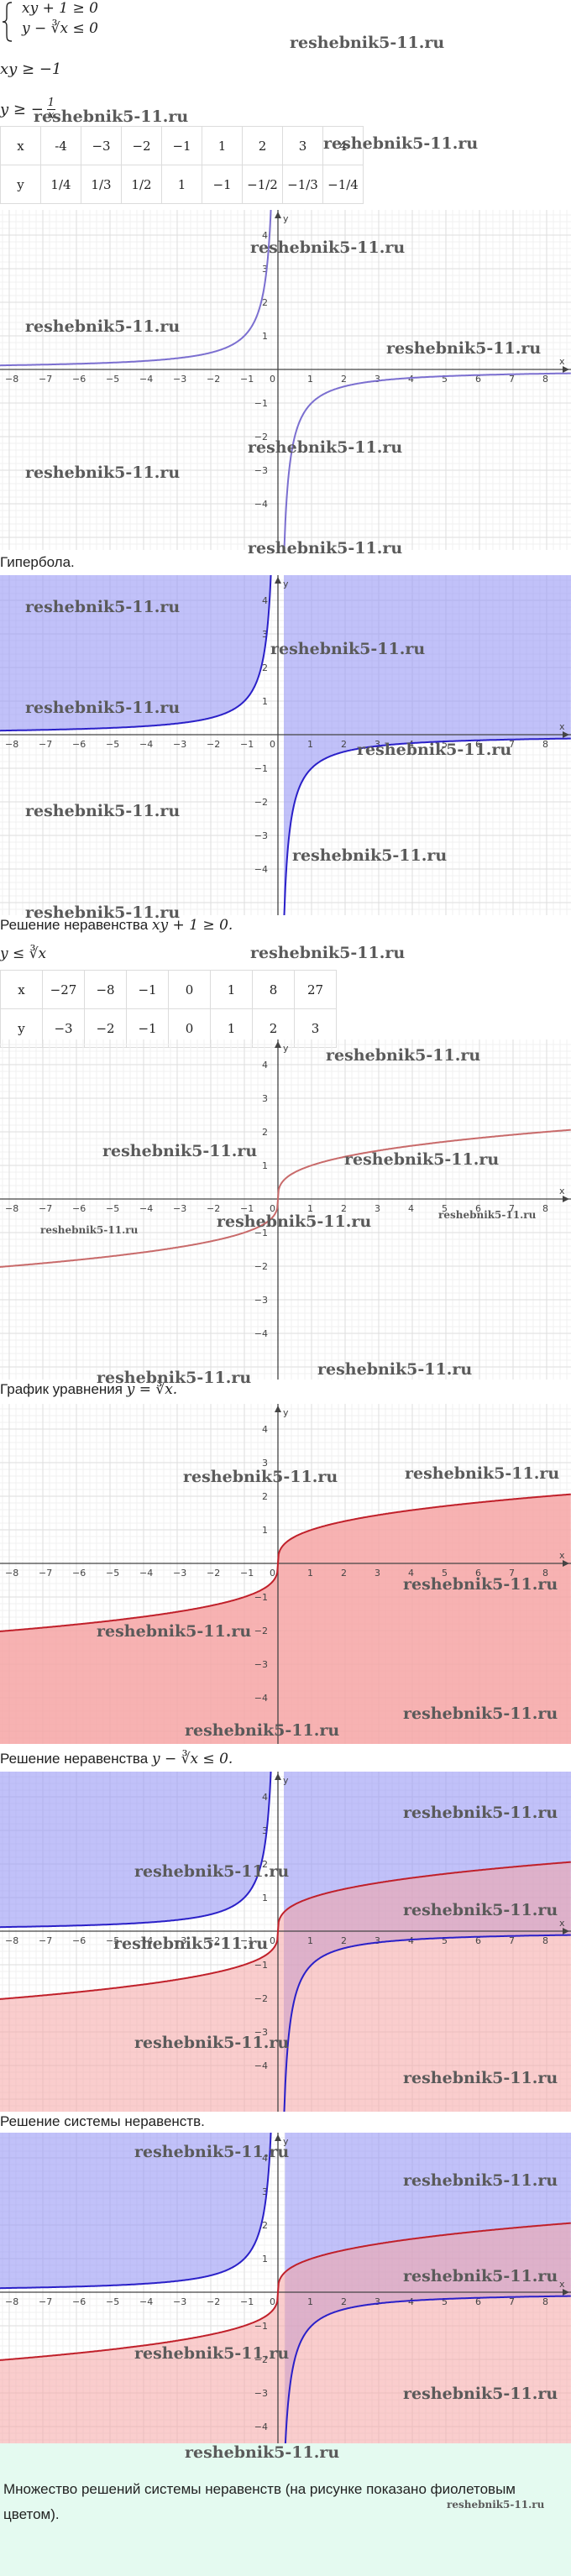 This screenshot has height=2576, width=571. Describe the element at coordinates (214, 1573) in the screenshot. I see `x-tick-label: −2` at that location.